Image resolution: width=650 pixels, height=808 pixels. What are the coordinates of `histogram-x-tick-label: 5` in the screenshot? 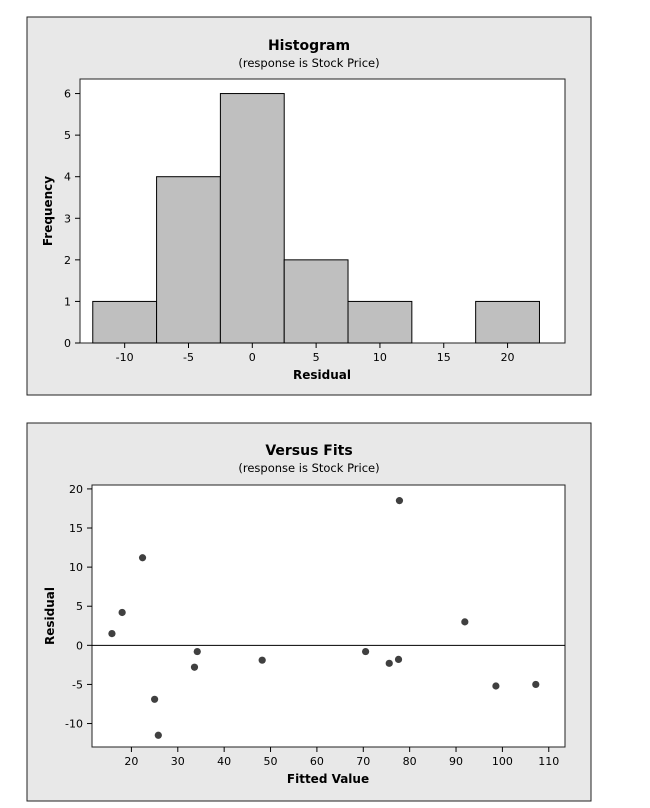 It's located at (316, 357).